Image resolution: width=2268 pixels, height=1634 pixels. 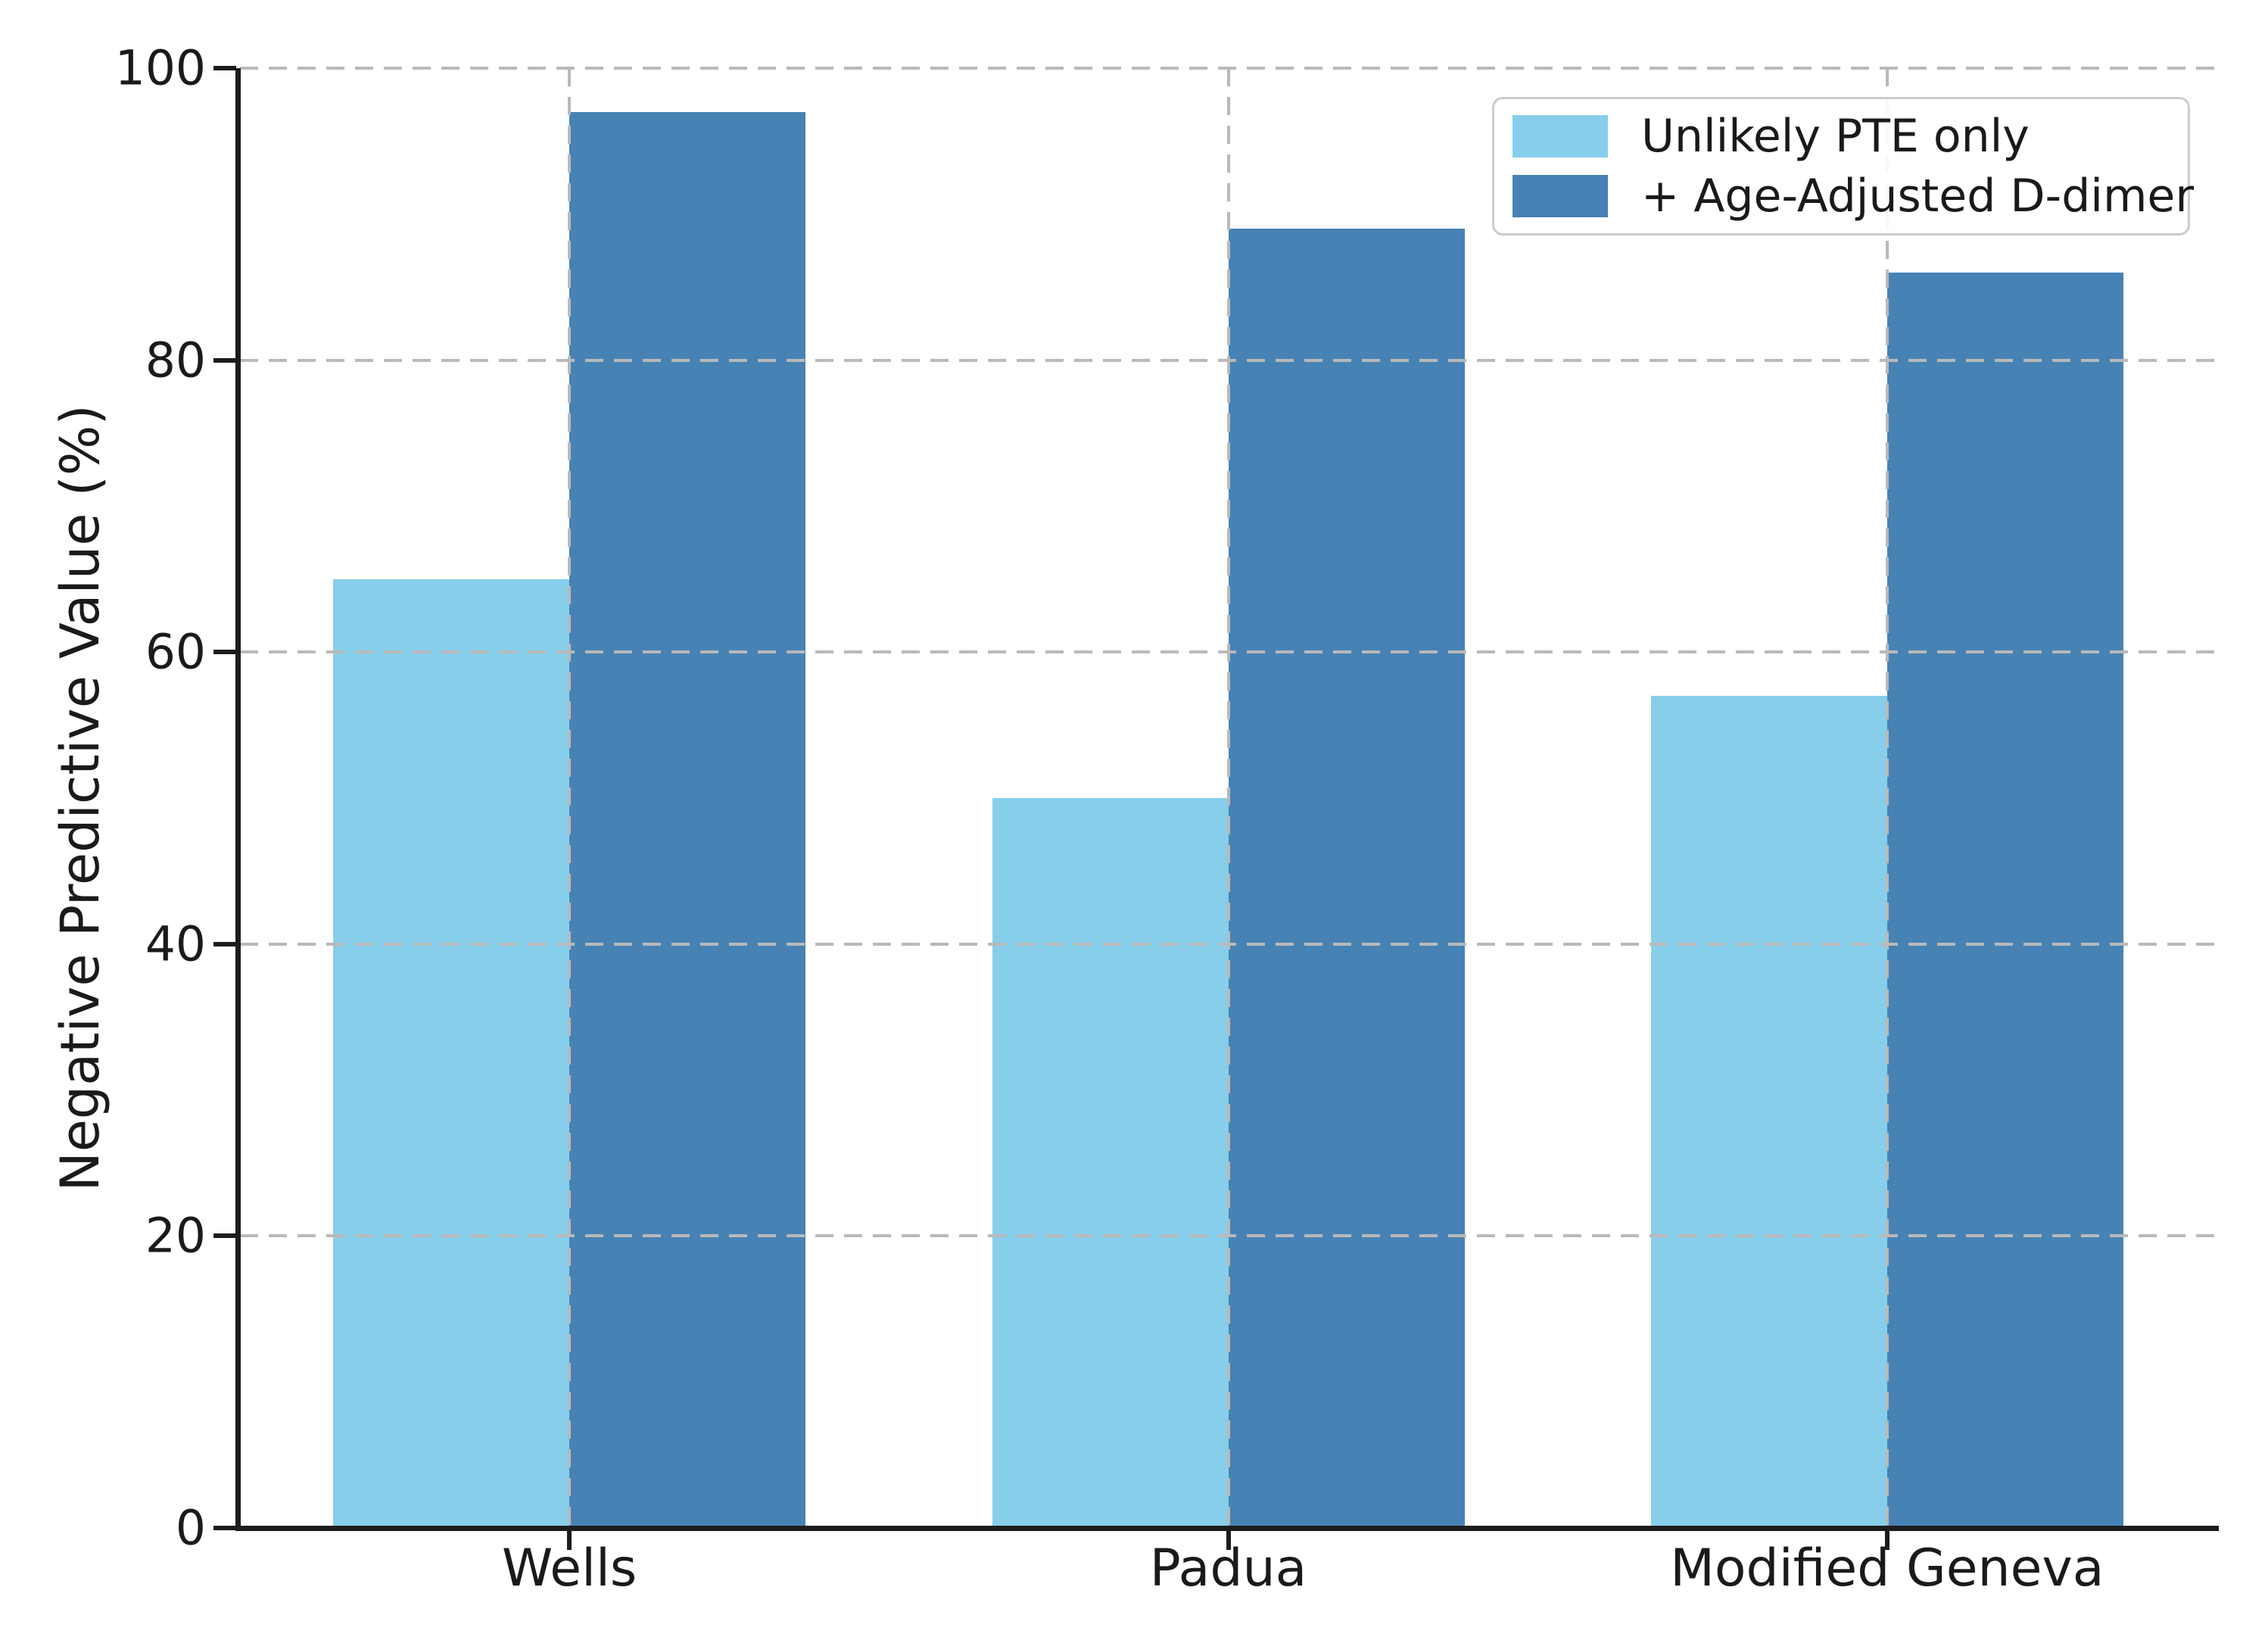 I want to click on legend-row: Unlikely PTE only, so click(x=1841, y=136).